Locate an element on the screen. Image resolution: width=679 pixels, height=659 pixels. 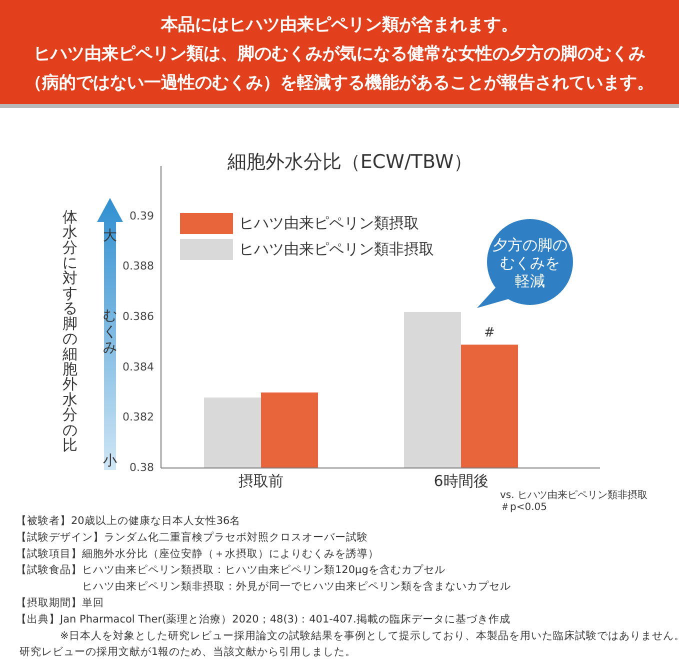
y-tick-label: 0.388 is located at coordinates (138, 266).